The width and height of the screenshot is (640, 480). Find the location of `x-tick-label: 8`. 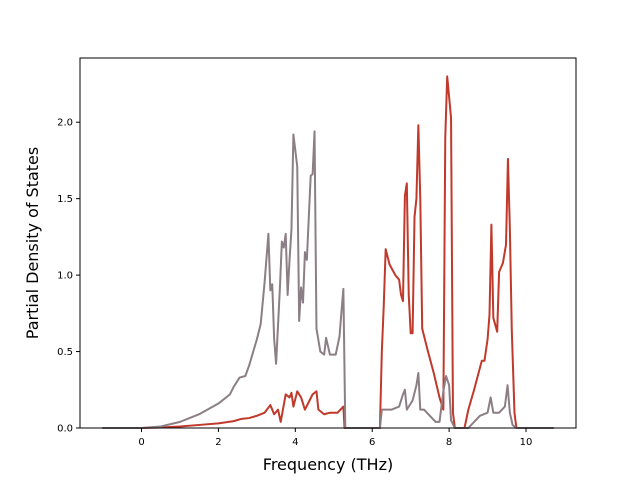

x-tick-label: 8 is located at coordinates (449, 442).